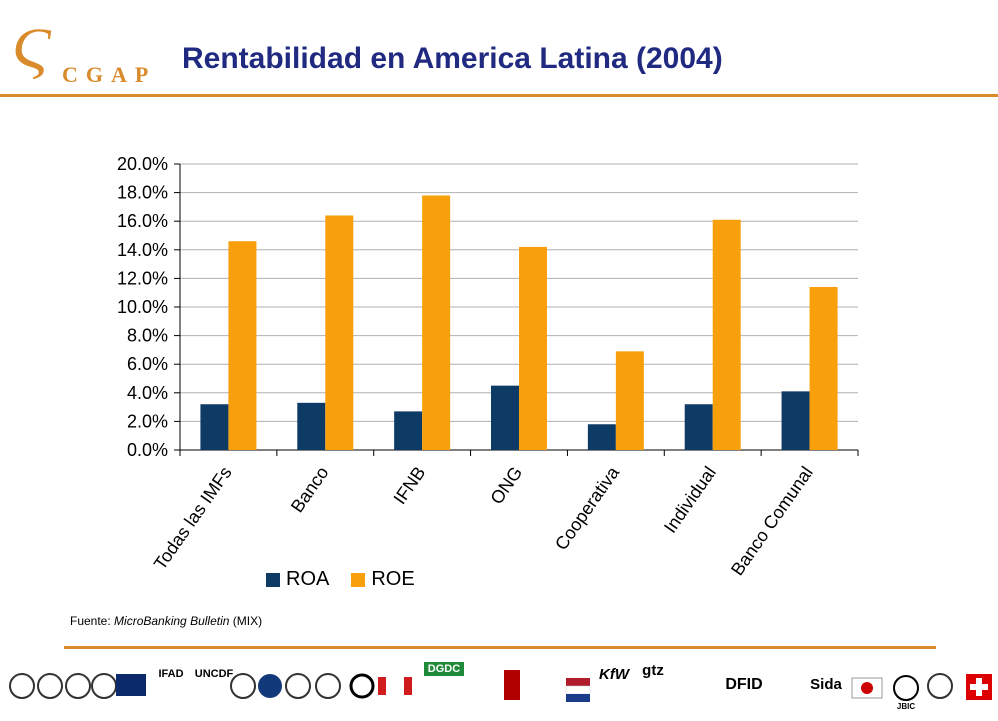 This screenshot has height=721, width=998. Describe the element at coordinates (629, 400) in the screenshot. I see `bar-roe-cooperativa` at that location.